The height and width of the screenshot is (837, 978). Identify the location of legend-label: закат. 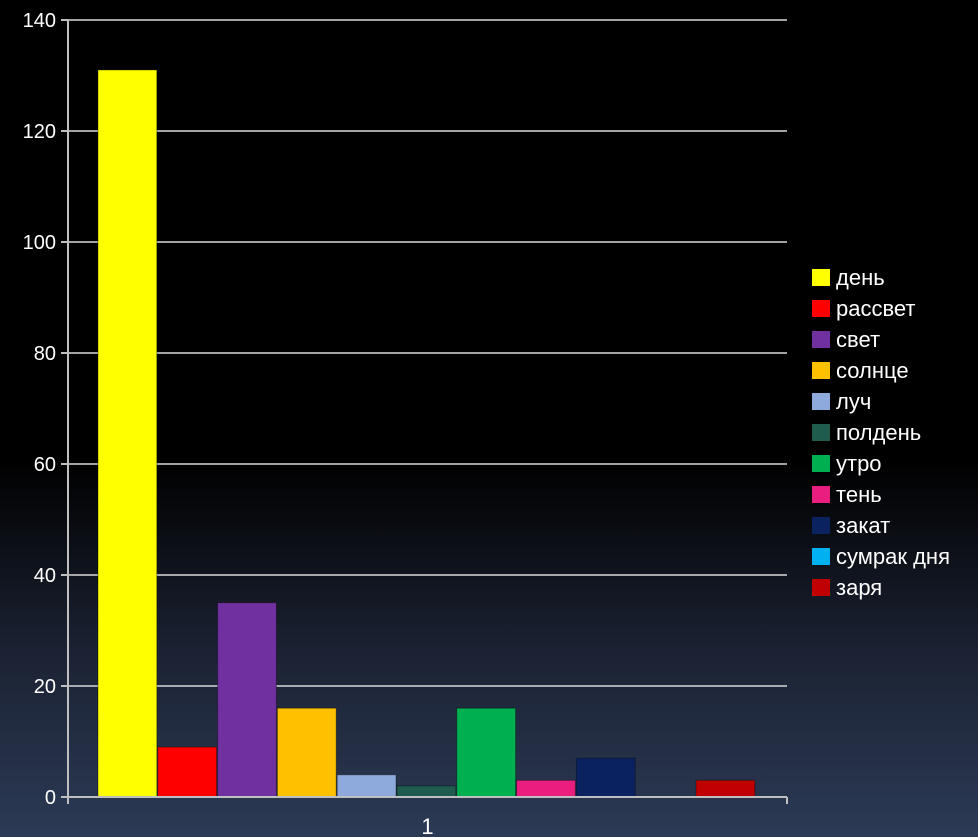
(863, 525).